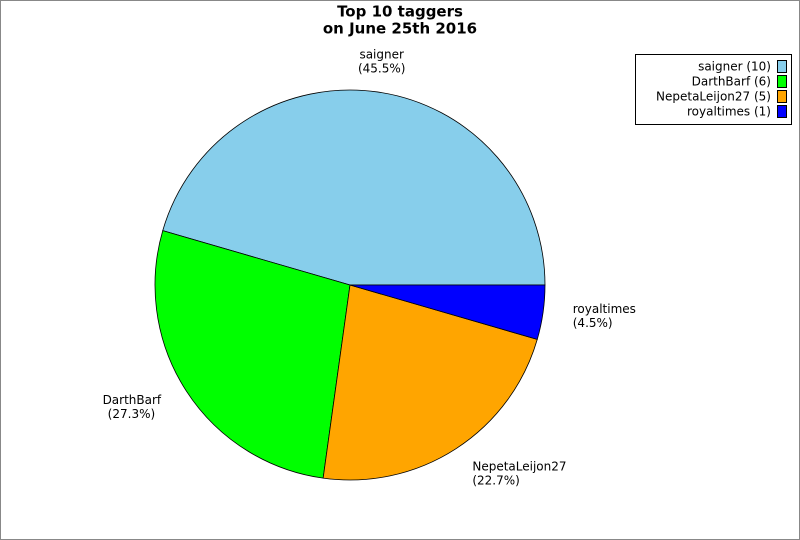  I want to click on legend-label: saigner (10), so click(734, 67).